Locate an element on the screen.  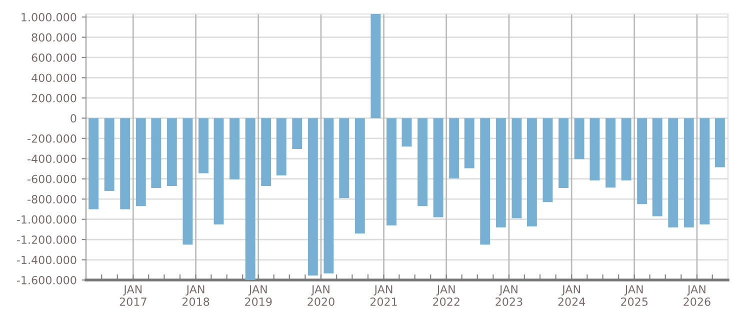
y-tick-label: -1.200.000 is located at coordinates (46, 240).